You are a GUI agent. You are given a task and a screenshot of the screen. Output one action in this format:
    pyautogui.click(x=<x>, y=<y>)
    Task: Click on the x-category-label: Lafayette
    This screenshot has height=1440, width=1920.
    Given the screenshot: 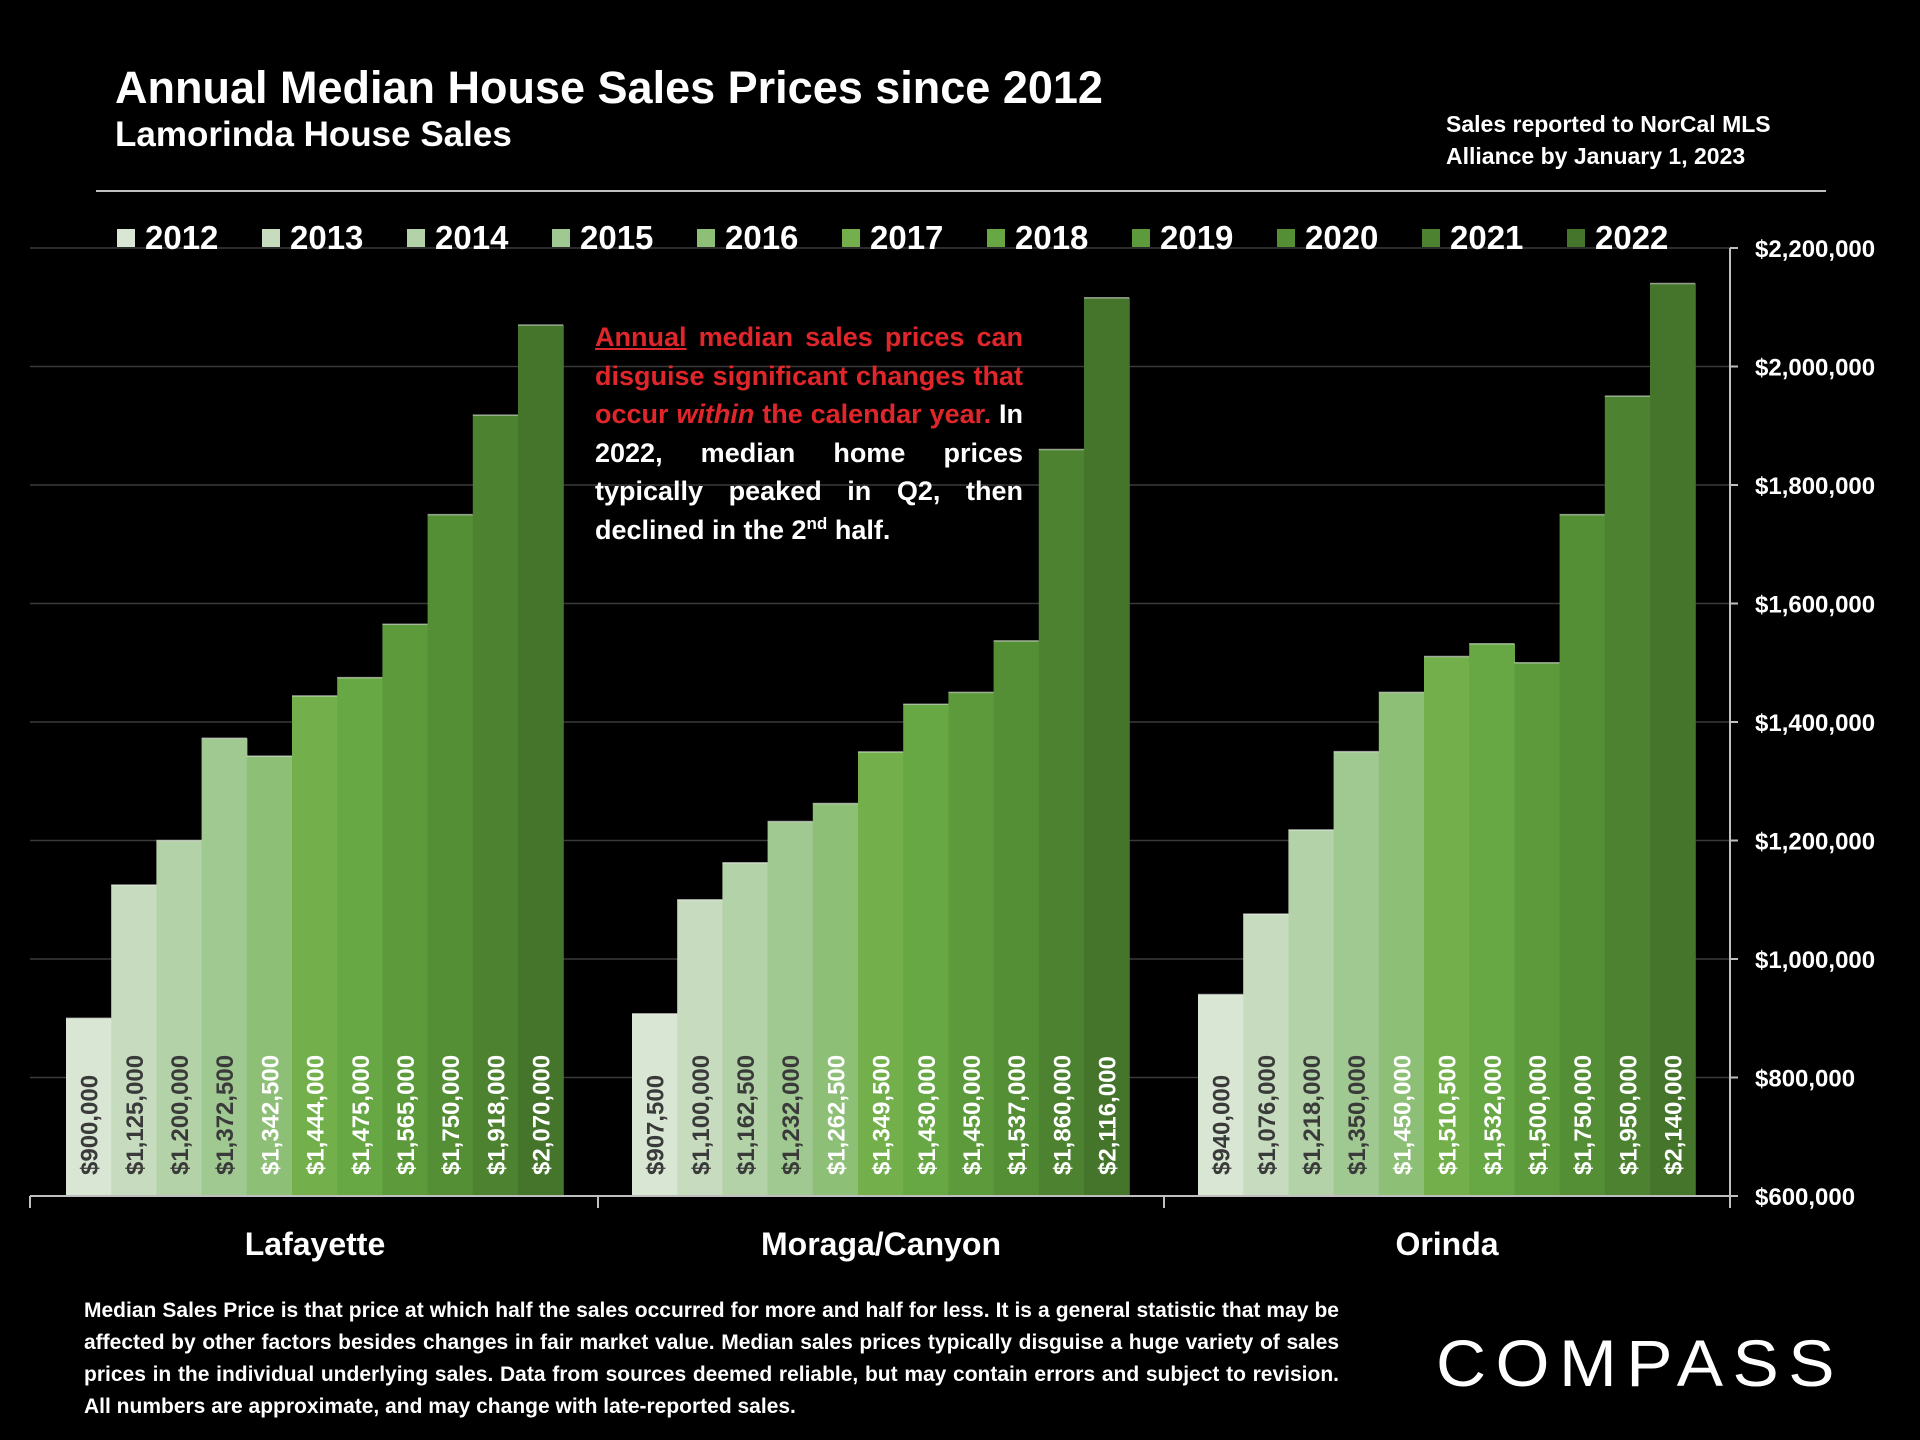 What is the action you would take?
    pyautogui.click(x=315, y=1244)
    